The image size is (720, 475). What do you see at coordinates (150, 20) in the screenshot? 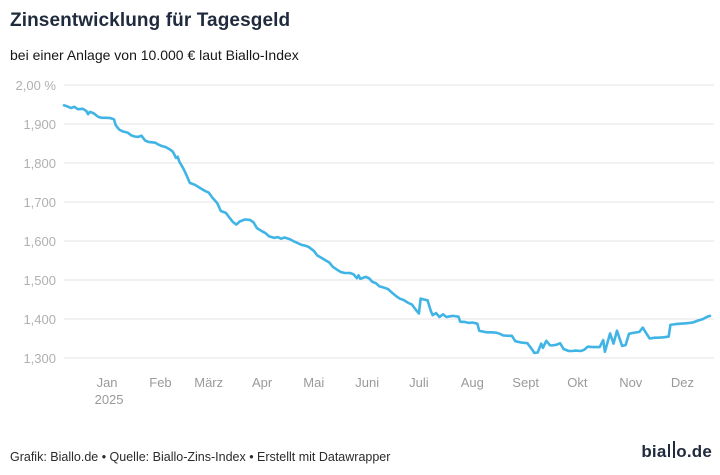
I see `page-title: Zinsentwicklung für Tagesgeld` at bounding box center [150, 20].